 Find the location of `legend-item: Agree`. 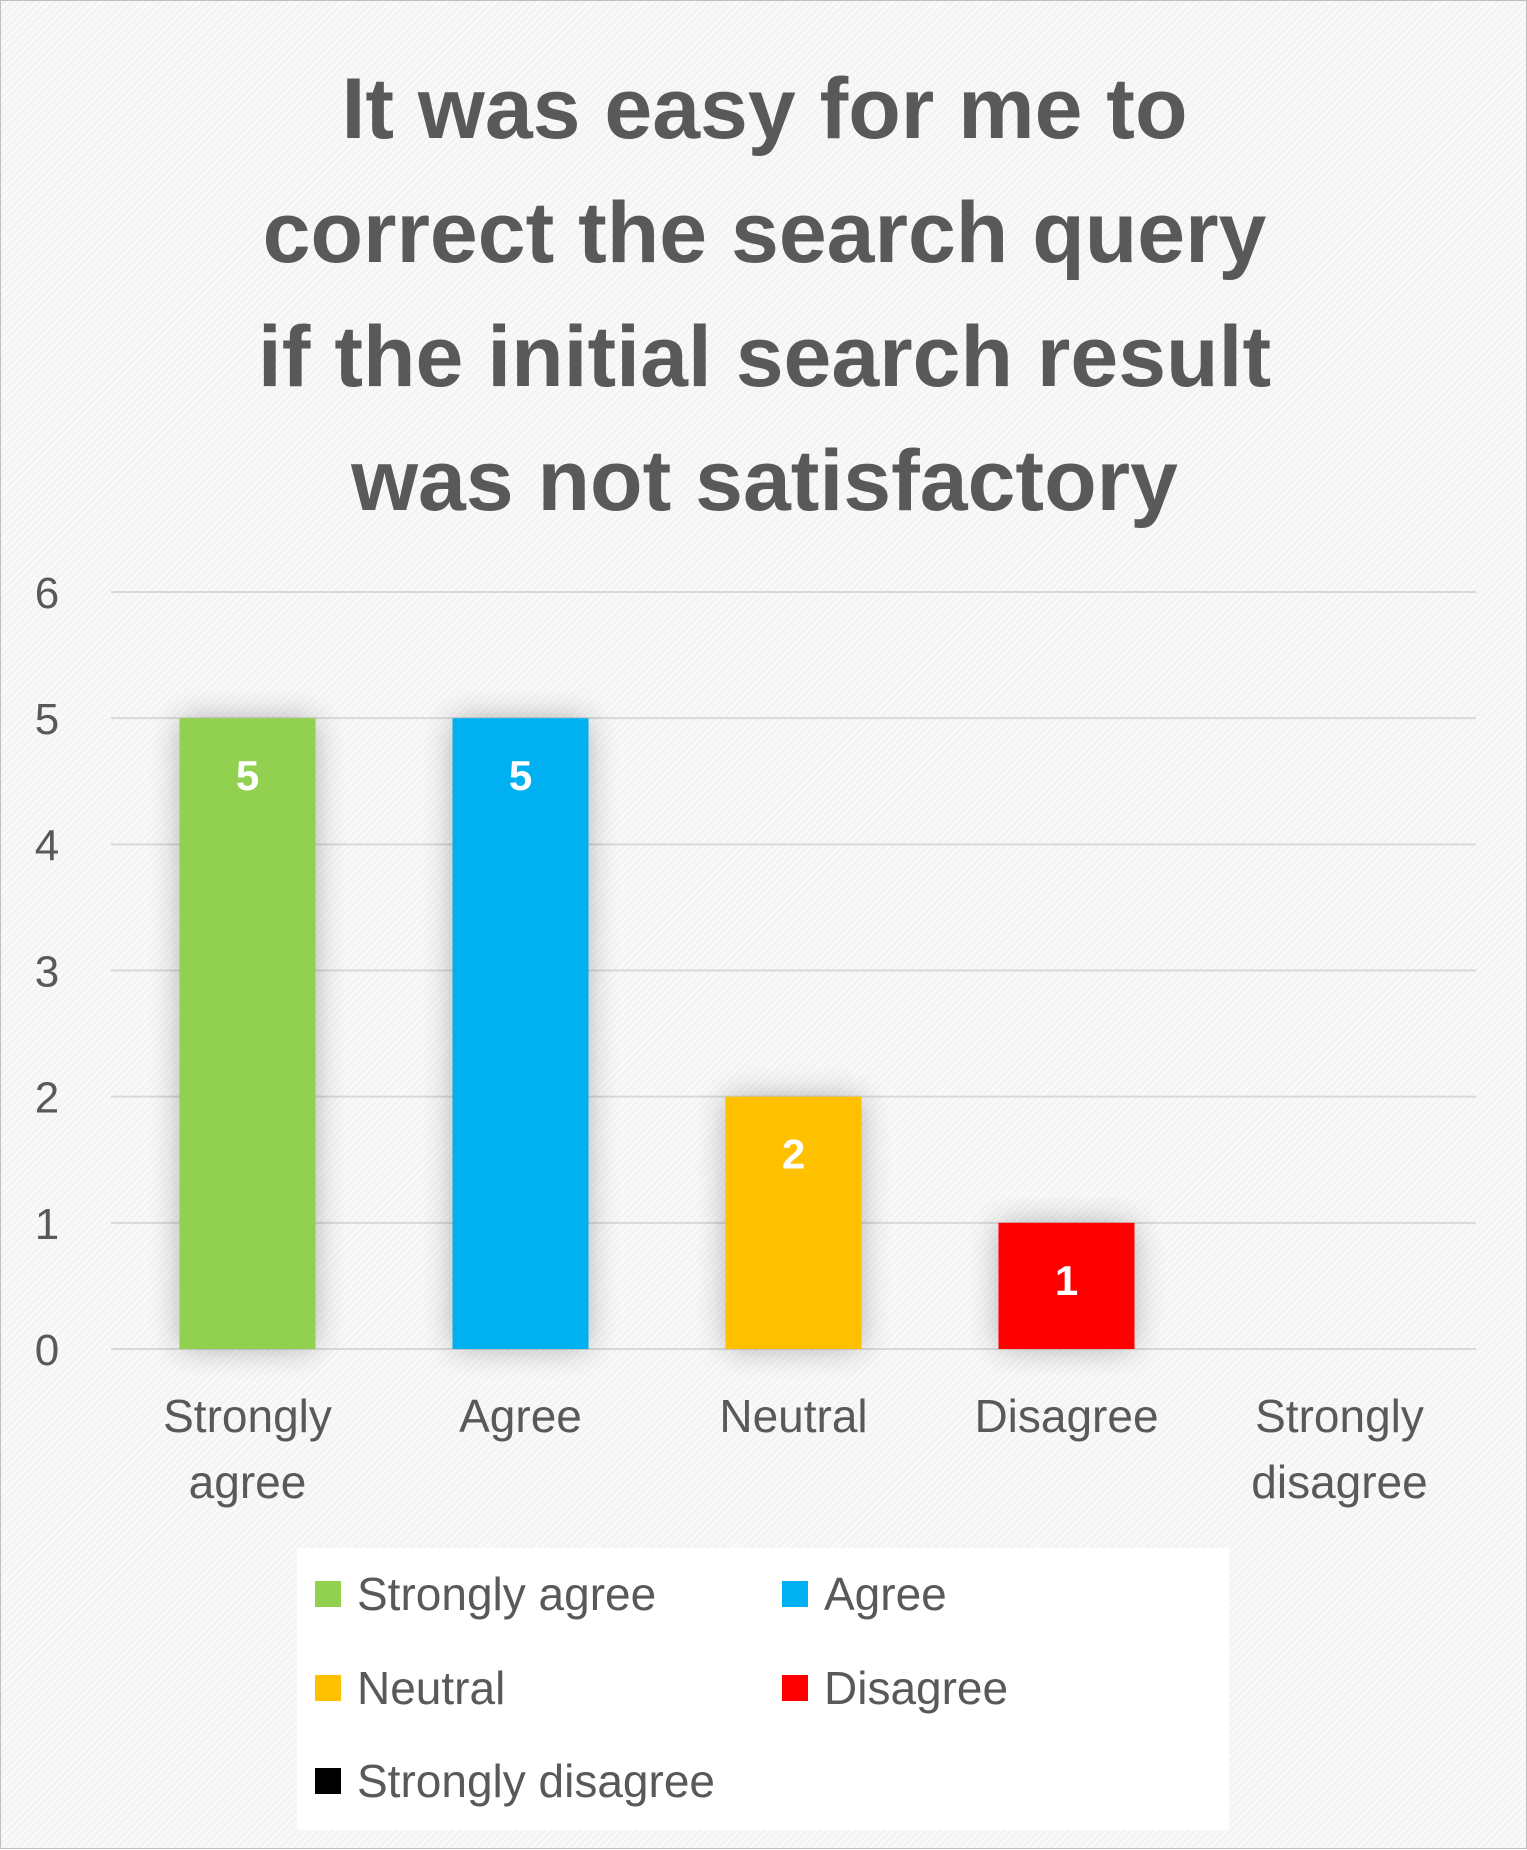

legend-item: Agree is located at coordinates (864, 1594).